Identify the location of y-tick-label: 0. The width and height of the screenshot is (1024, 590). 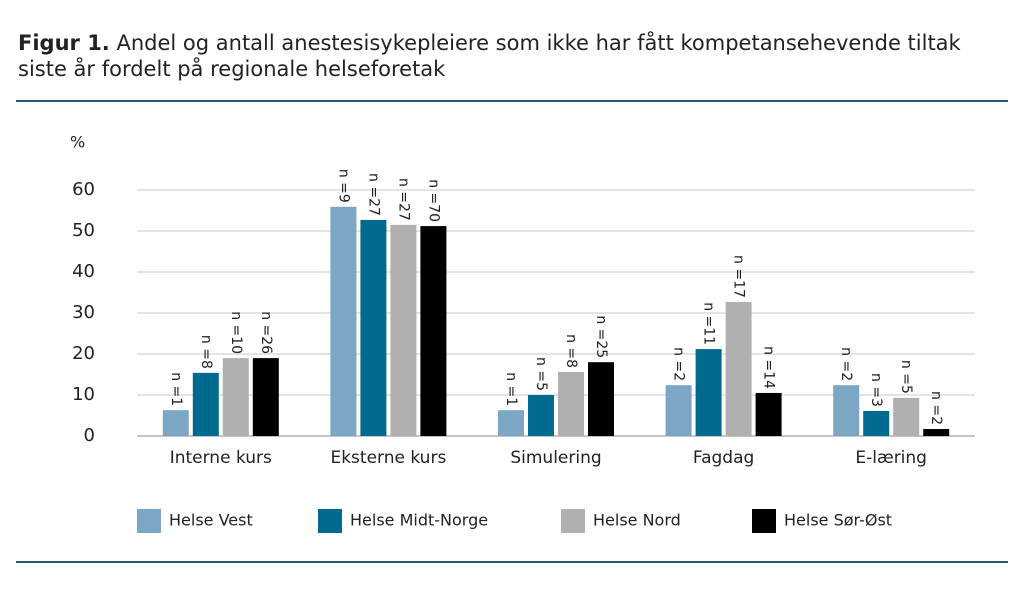
(89, 435).